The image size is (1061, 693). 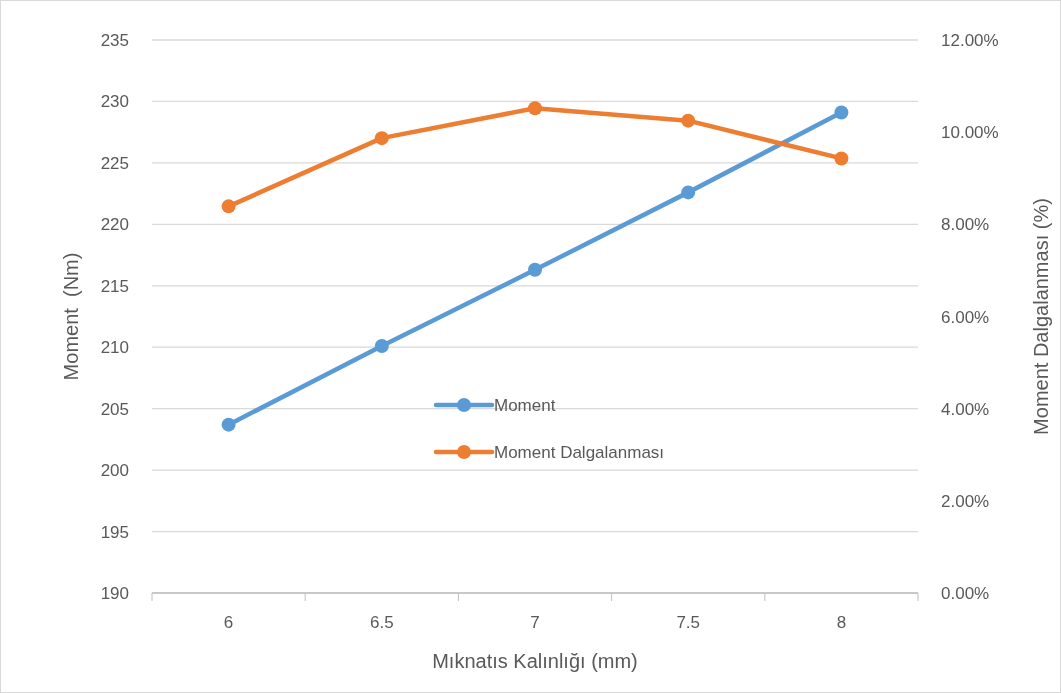 What do you see at coordinates (965, 409) in the screenshot?
I see `y2-tick-label: 4.00%` at bounding box center [965, 409].